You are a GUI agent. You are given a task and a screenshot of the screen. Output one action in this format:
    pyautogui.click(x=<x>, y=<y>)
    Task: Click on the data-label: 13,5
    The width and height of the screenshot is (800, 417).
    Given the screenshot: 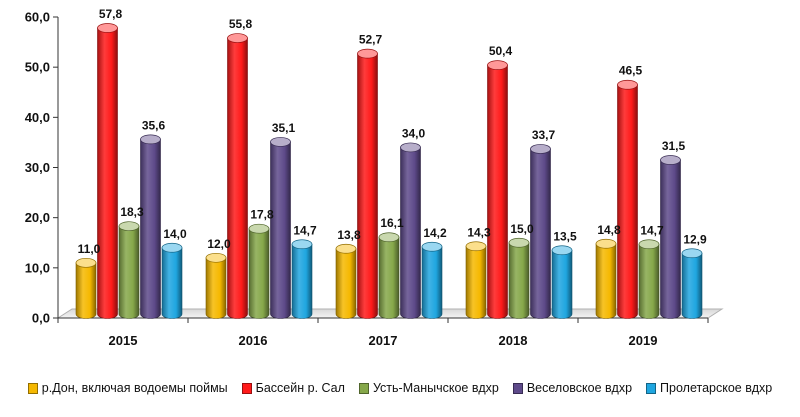 What is the action you would take?
    pyautogui.click(x=565, y=236)
    